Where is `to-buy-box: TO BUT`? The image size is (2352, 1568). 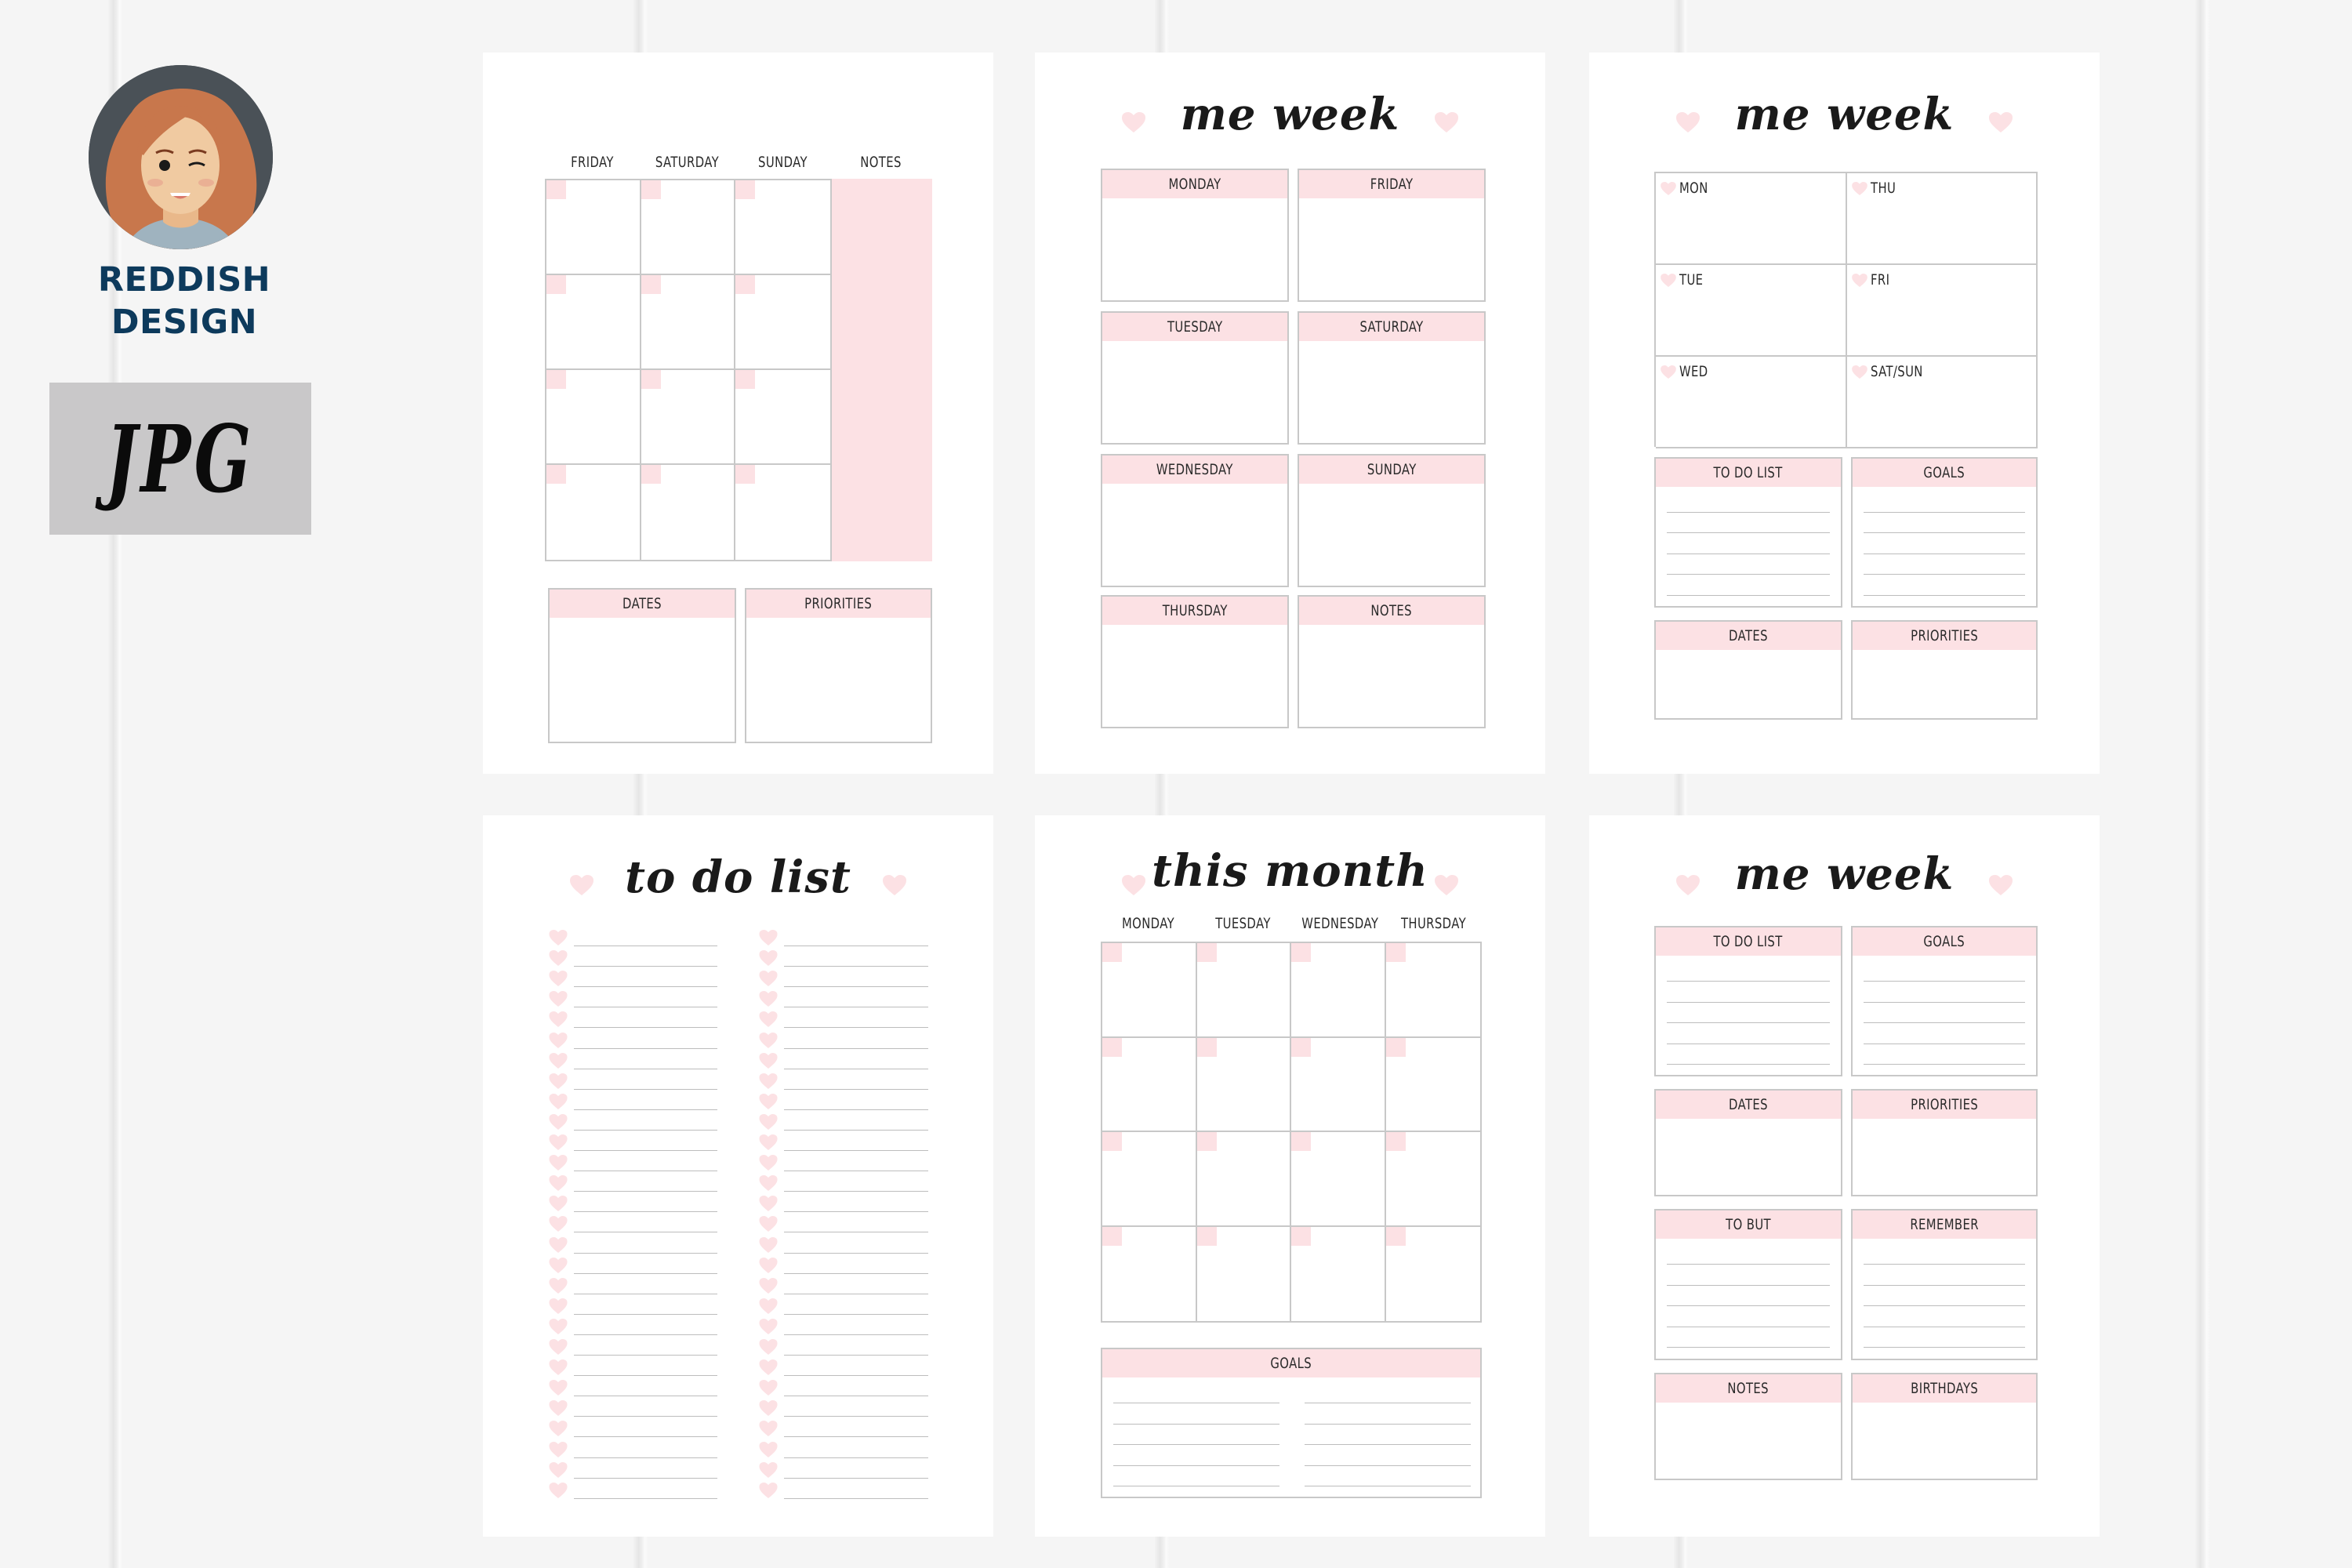 to-buy-box: TO BUT is located at coordinates (1748, 1284).